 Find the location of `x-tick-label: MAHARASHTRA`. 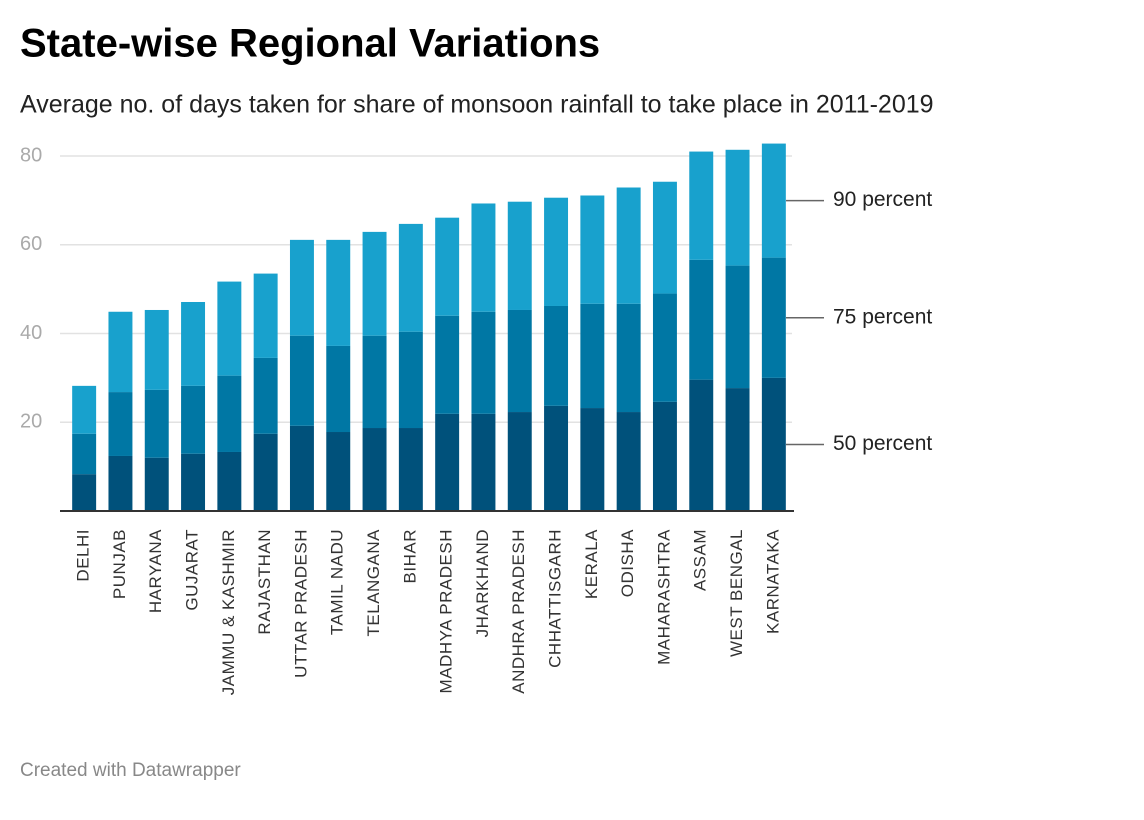

x-tick-label: MAHARASHTRA is located at coordinates (663, 597).